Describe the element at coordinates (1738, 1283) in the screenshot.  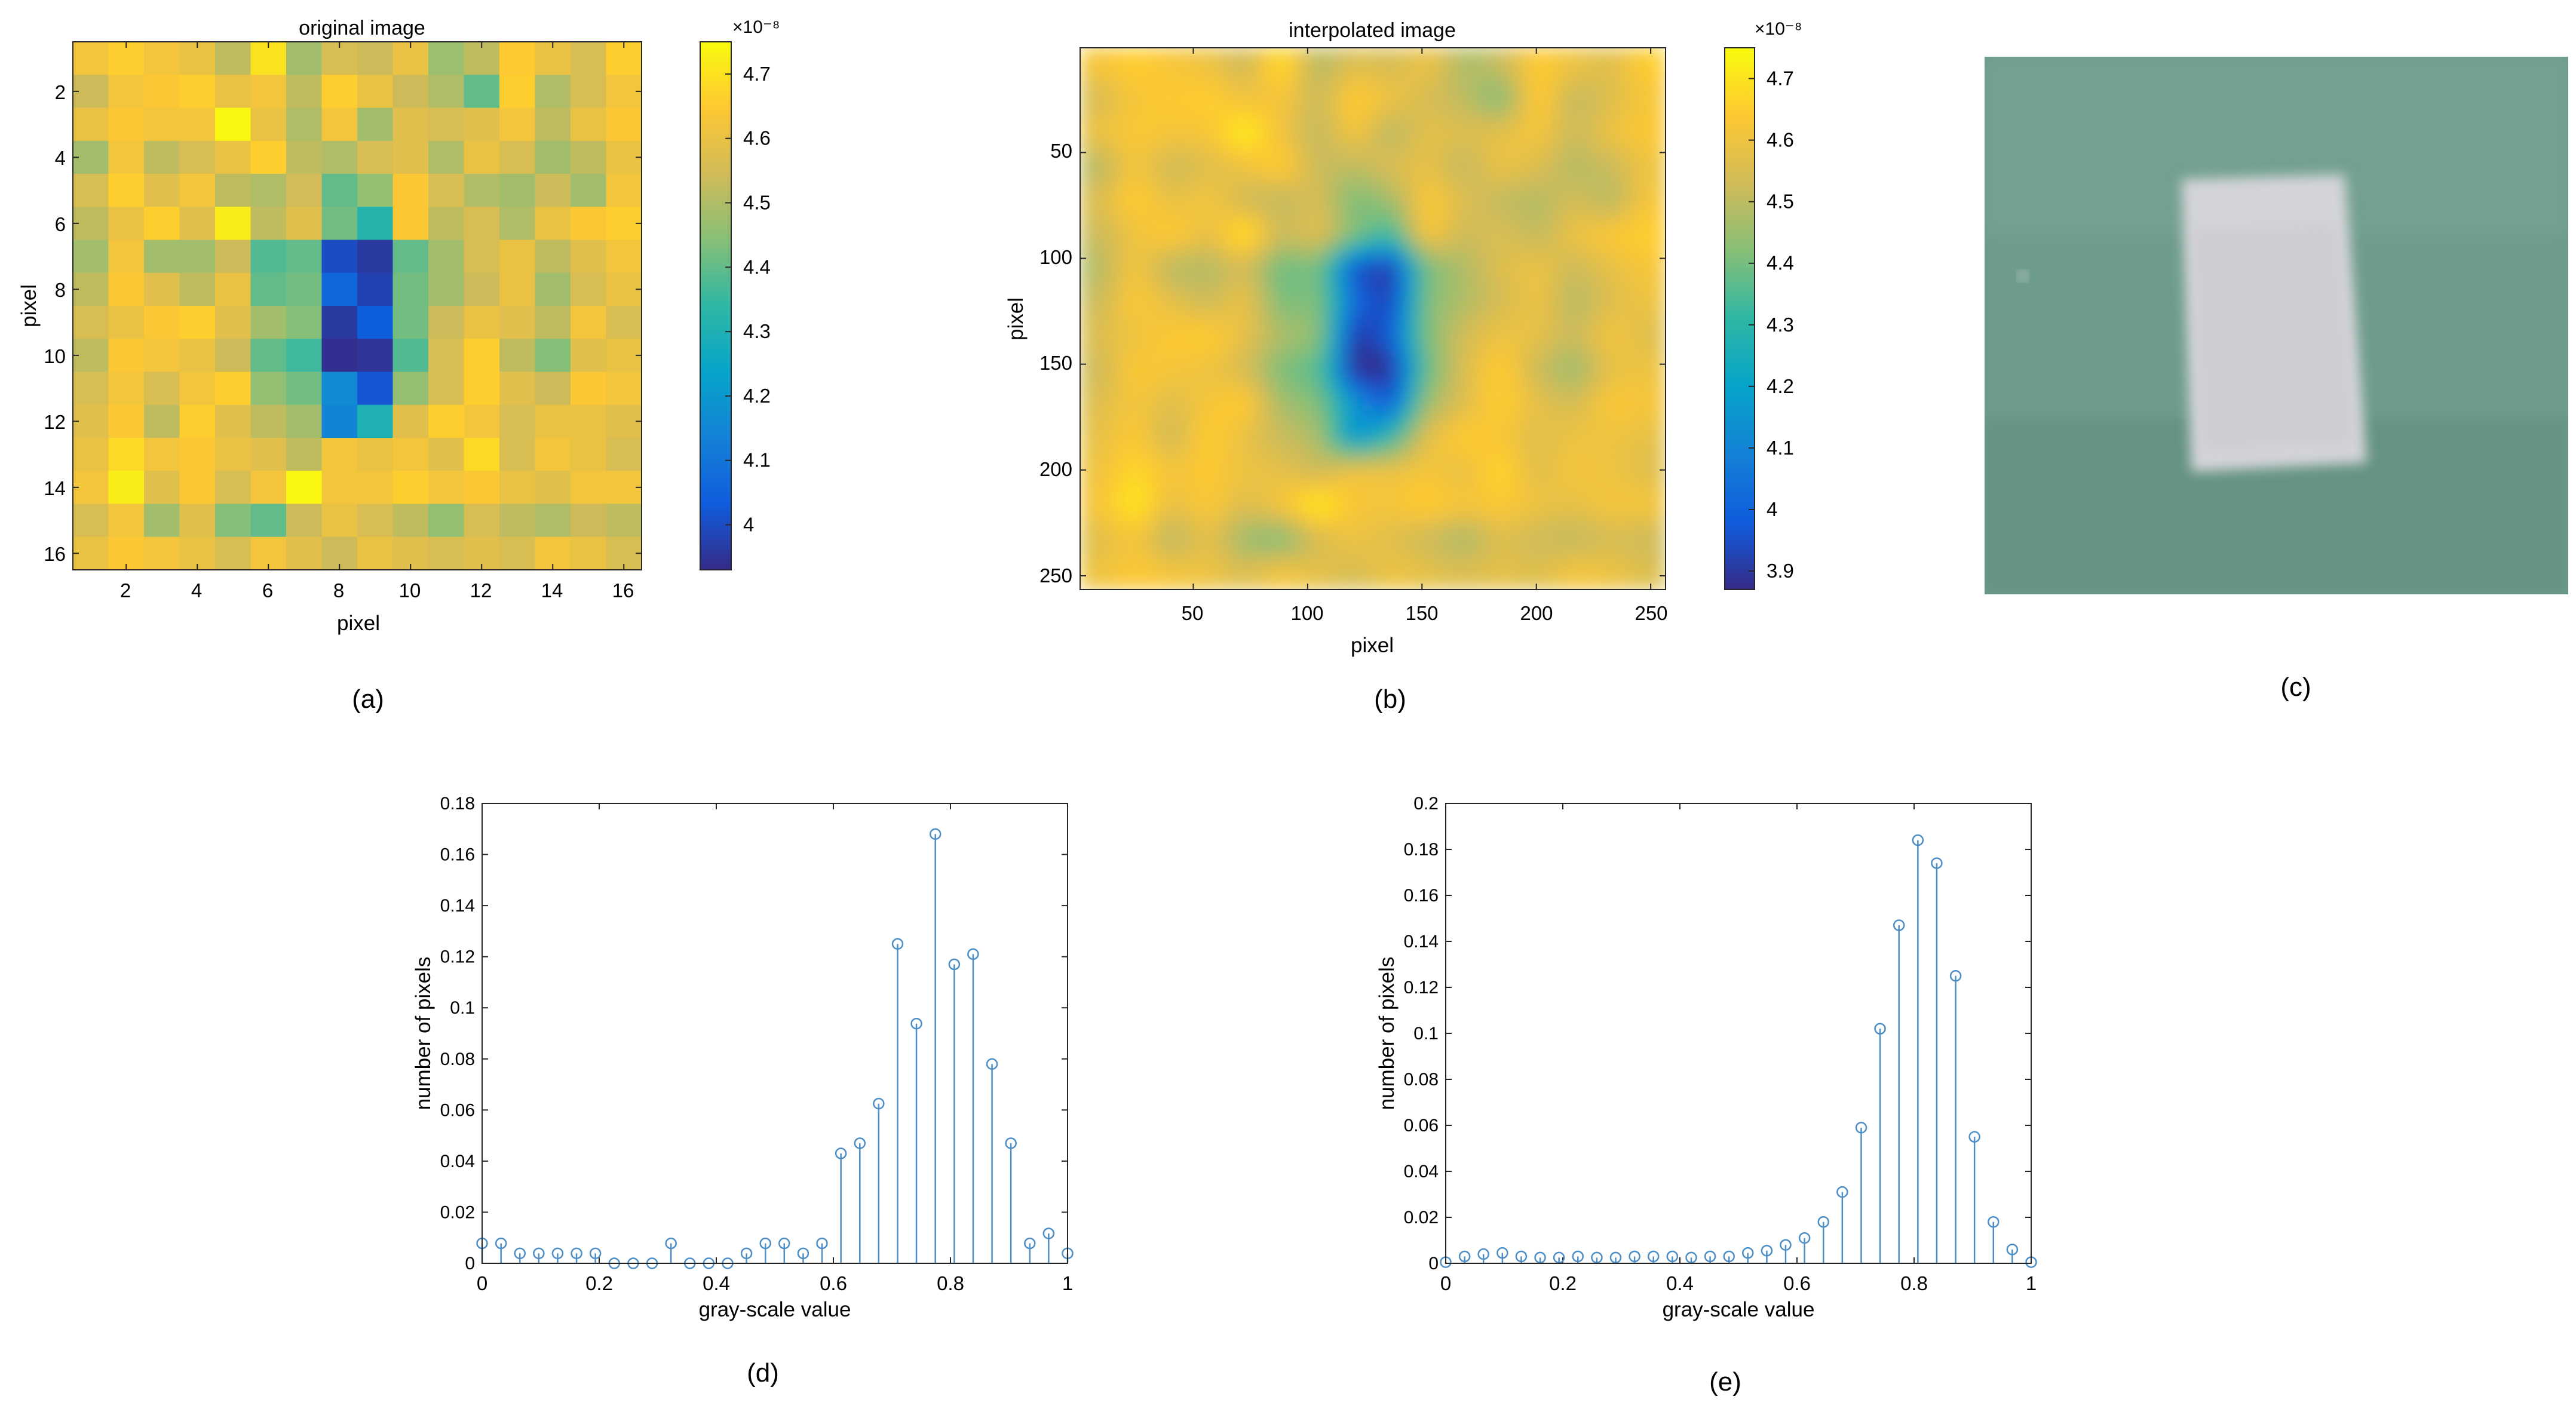
I see `panel-e-xtick-labels: 0 0.2 0.4 0.6 0.8 1` at that location.